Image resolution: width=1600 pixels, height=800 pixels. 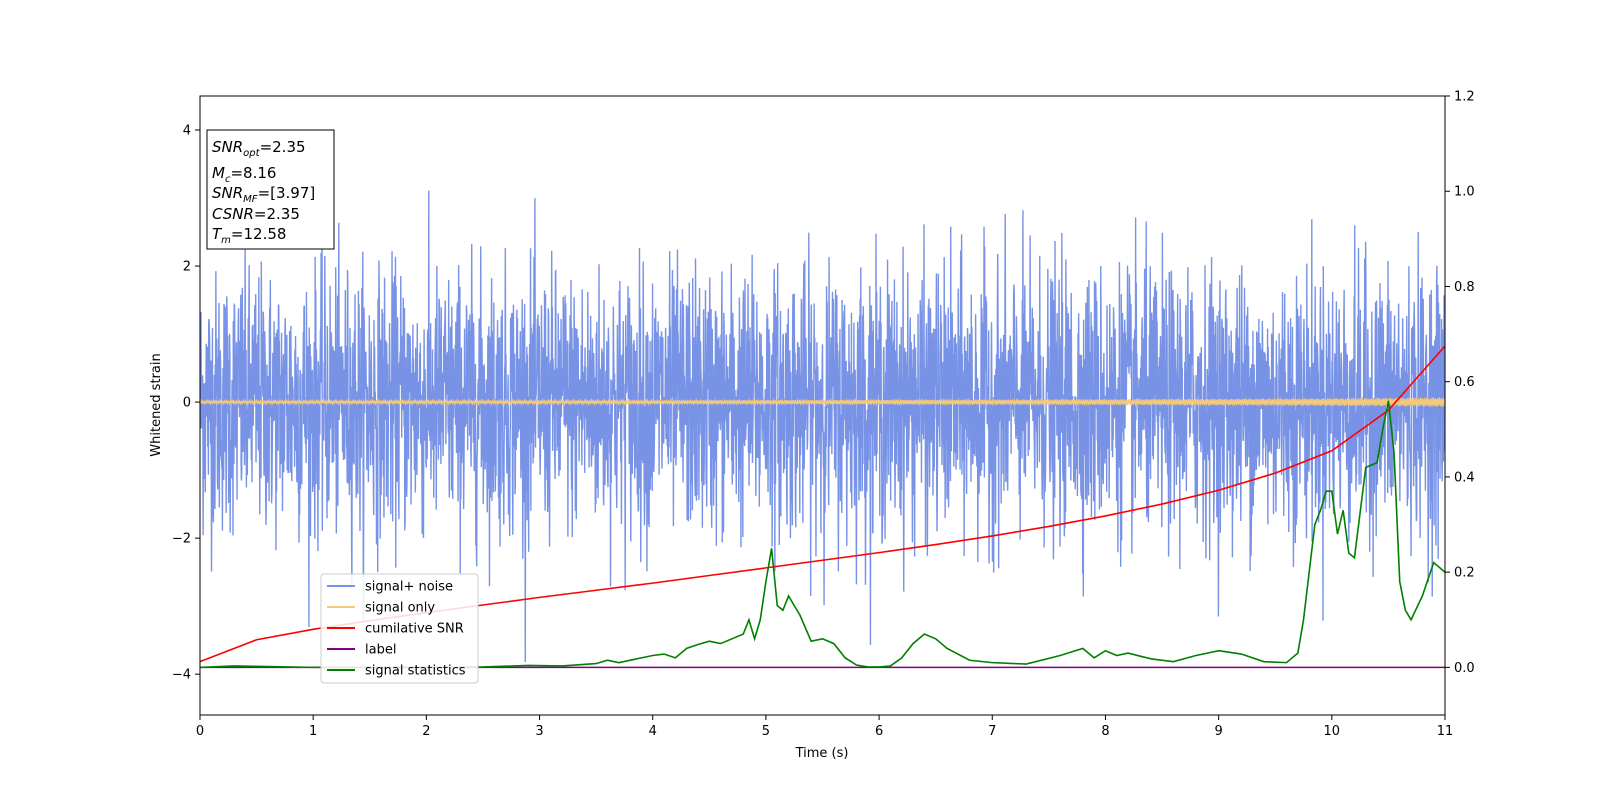 What do you see at coordinates (822, 402) in the screenshot?
I see `series-signal-only-line` at bounding box center [822, 402].